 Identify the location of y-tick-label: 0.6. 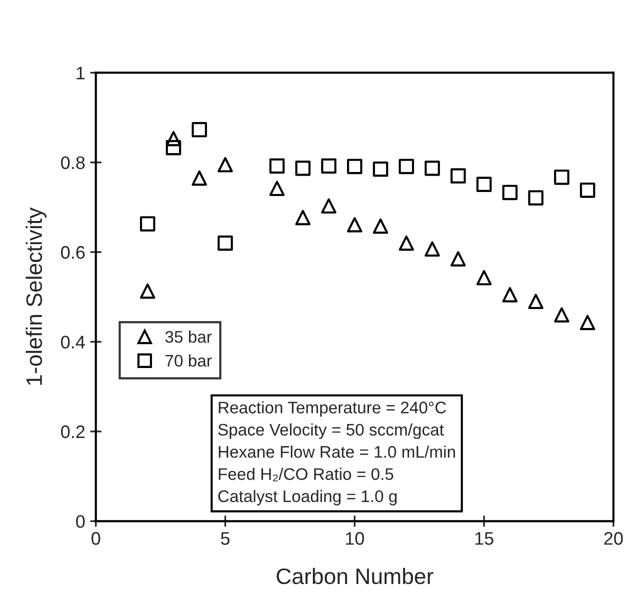
(73, 252).